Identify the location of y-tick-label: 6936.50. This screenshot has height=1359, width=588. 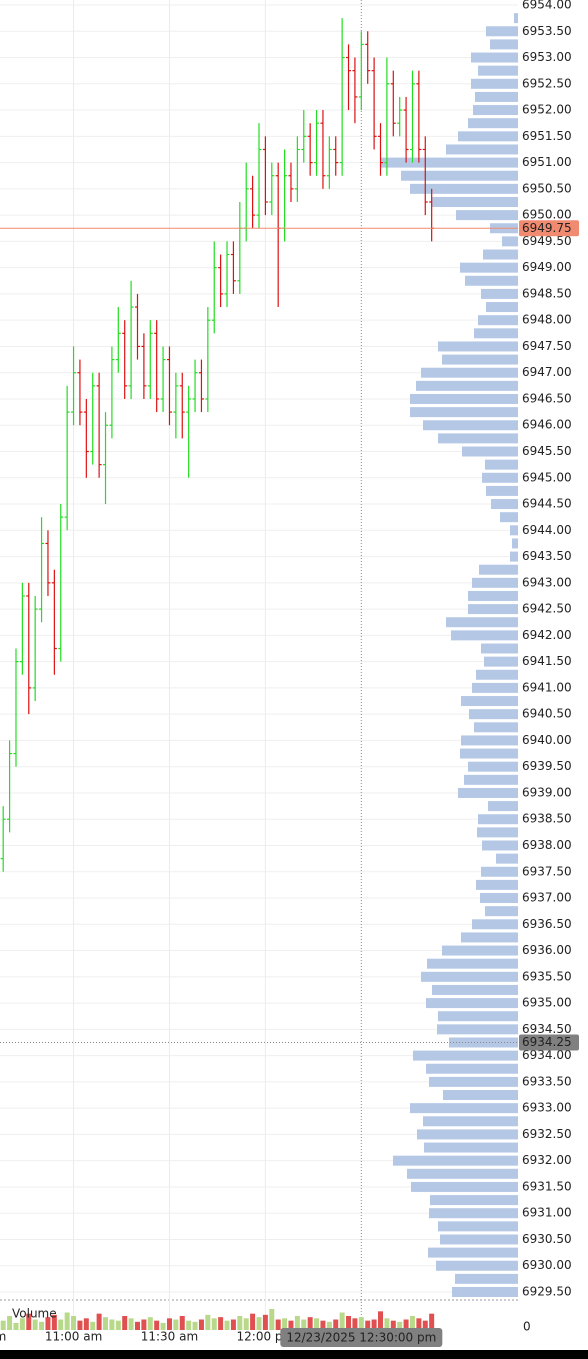
(547, 924).